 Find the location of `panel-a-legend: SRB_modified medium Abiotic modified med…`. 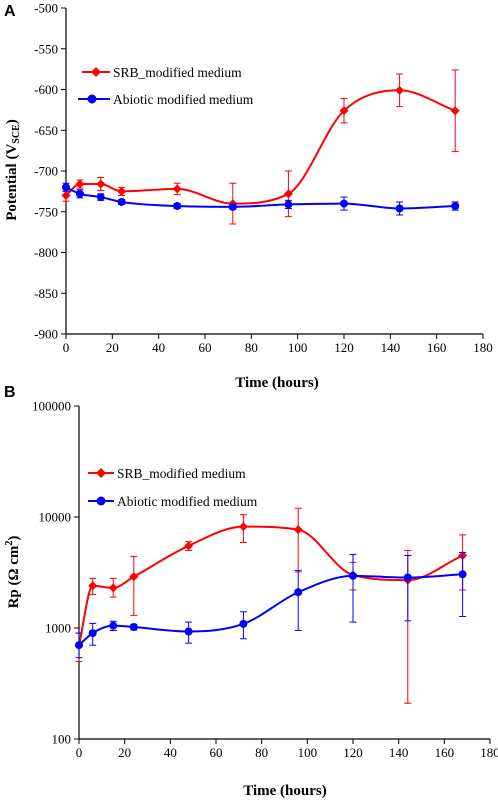

panel-a-legend: SRB_modified medium Abiotic modified med… is located at coordinates (166, 86).